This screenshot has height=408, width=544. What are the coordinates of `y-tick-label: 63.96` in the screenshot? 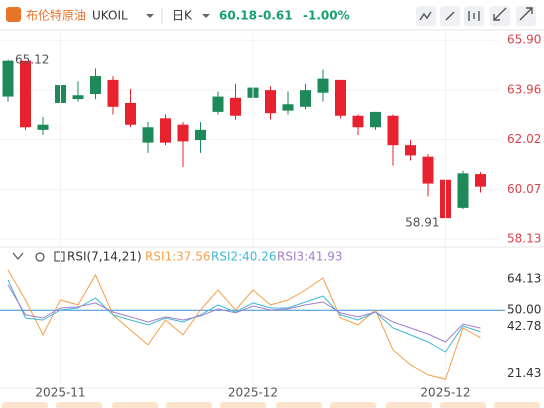 It's located at (524, 89).